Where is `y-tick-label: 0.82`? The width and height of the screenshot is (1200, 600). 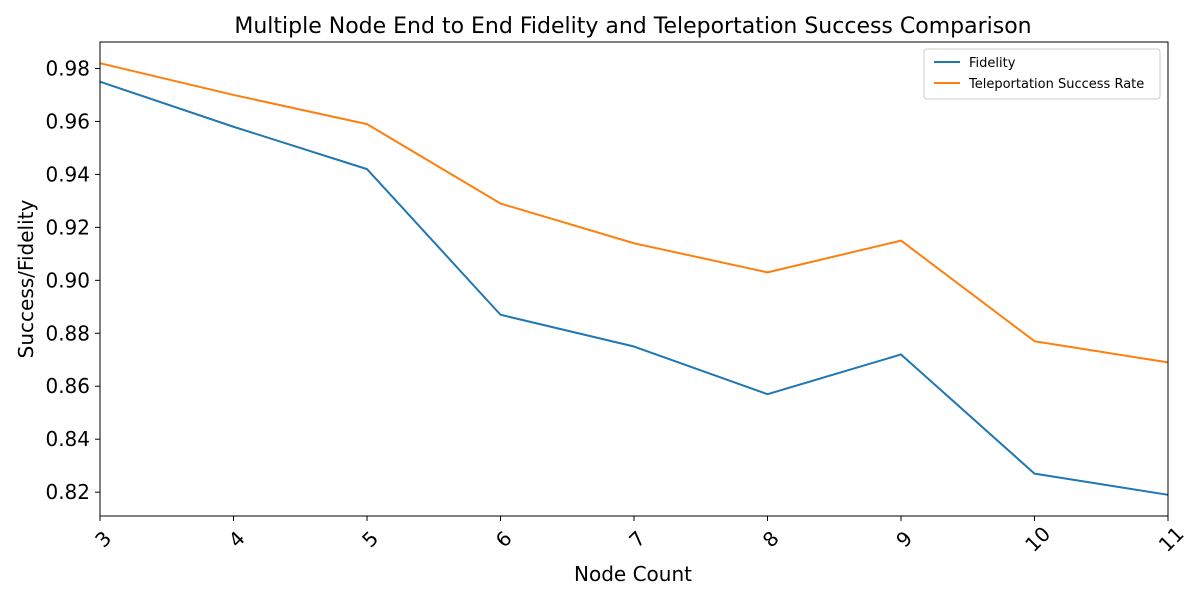 y-tick-label: 0.82 is located at coordinates (67, 492).